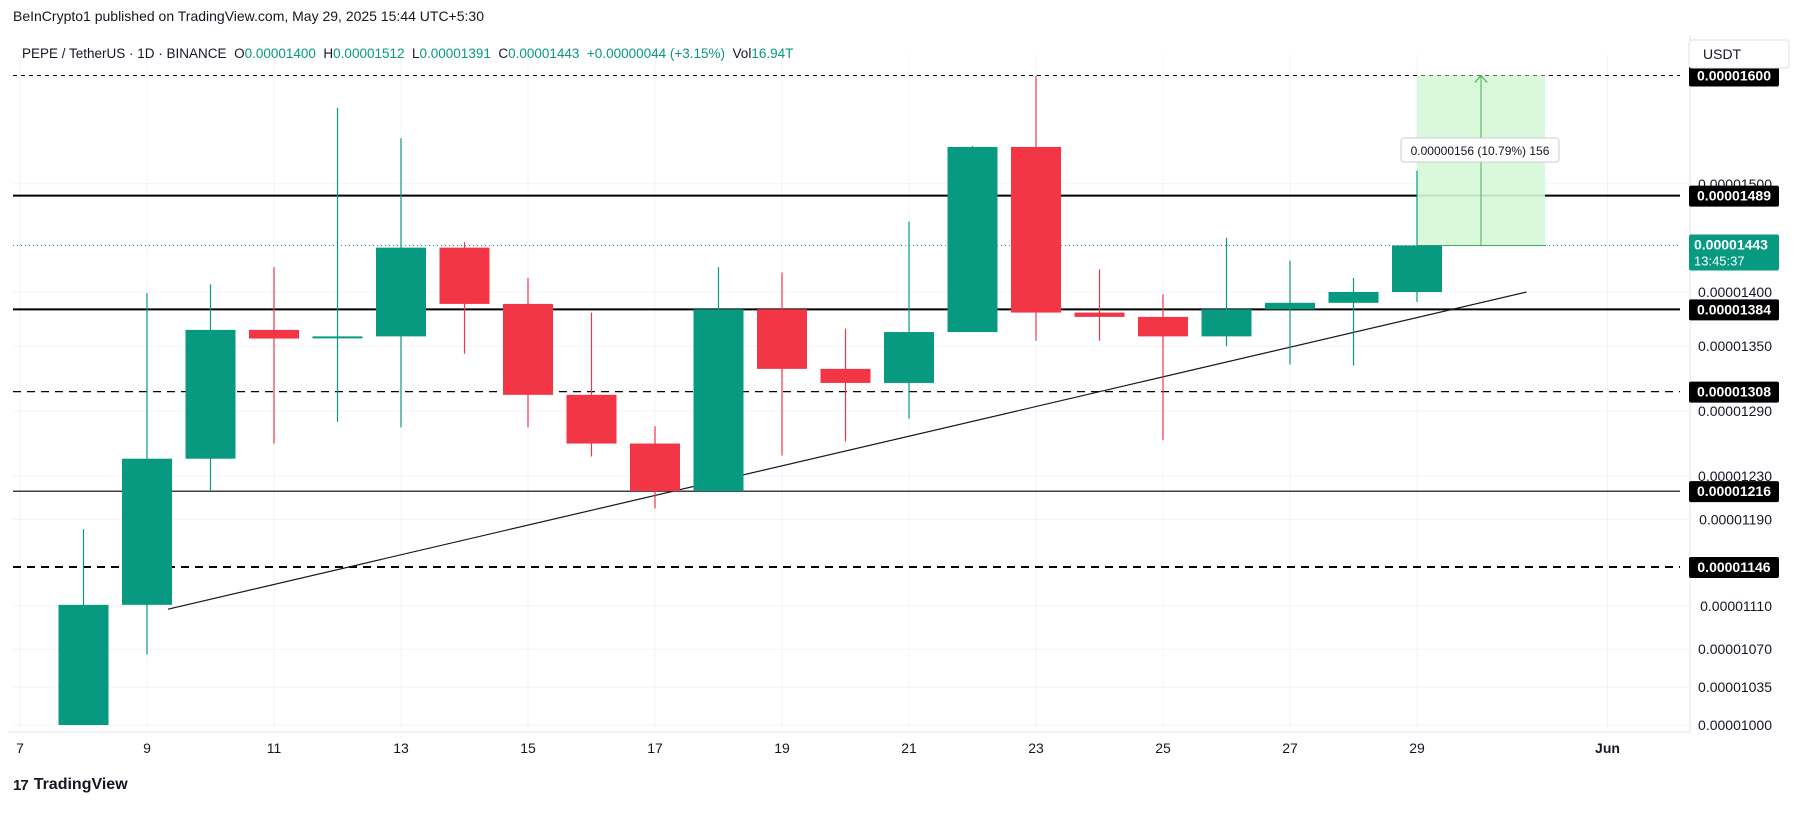 This screenshot has width=1804, height=814. I want to click on time-axis: 7 9 11 13 15 17 19 21 23 25 27 29 Jun, so click(818, 748).